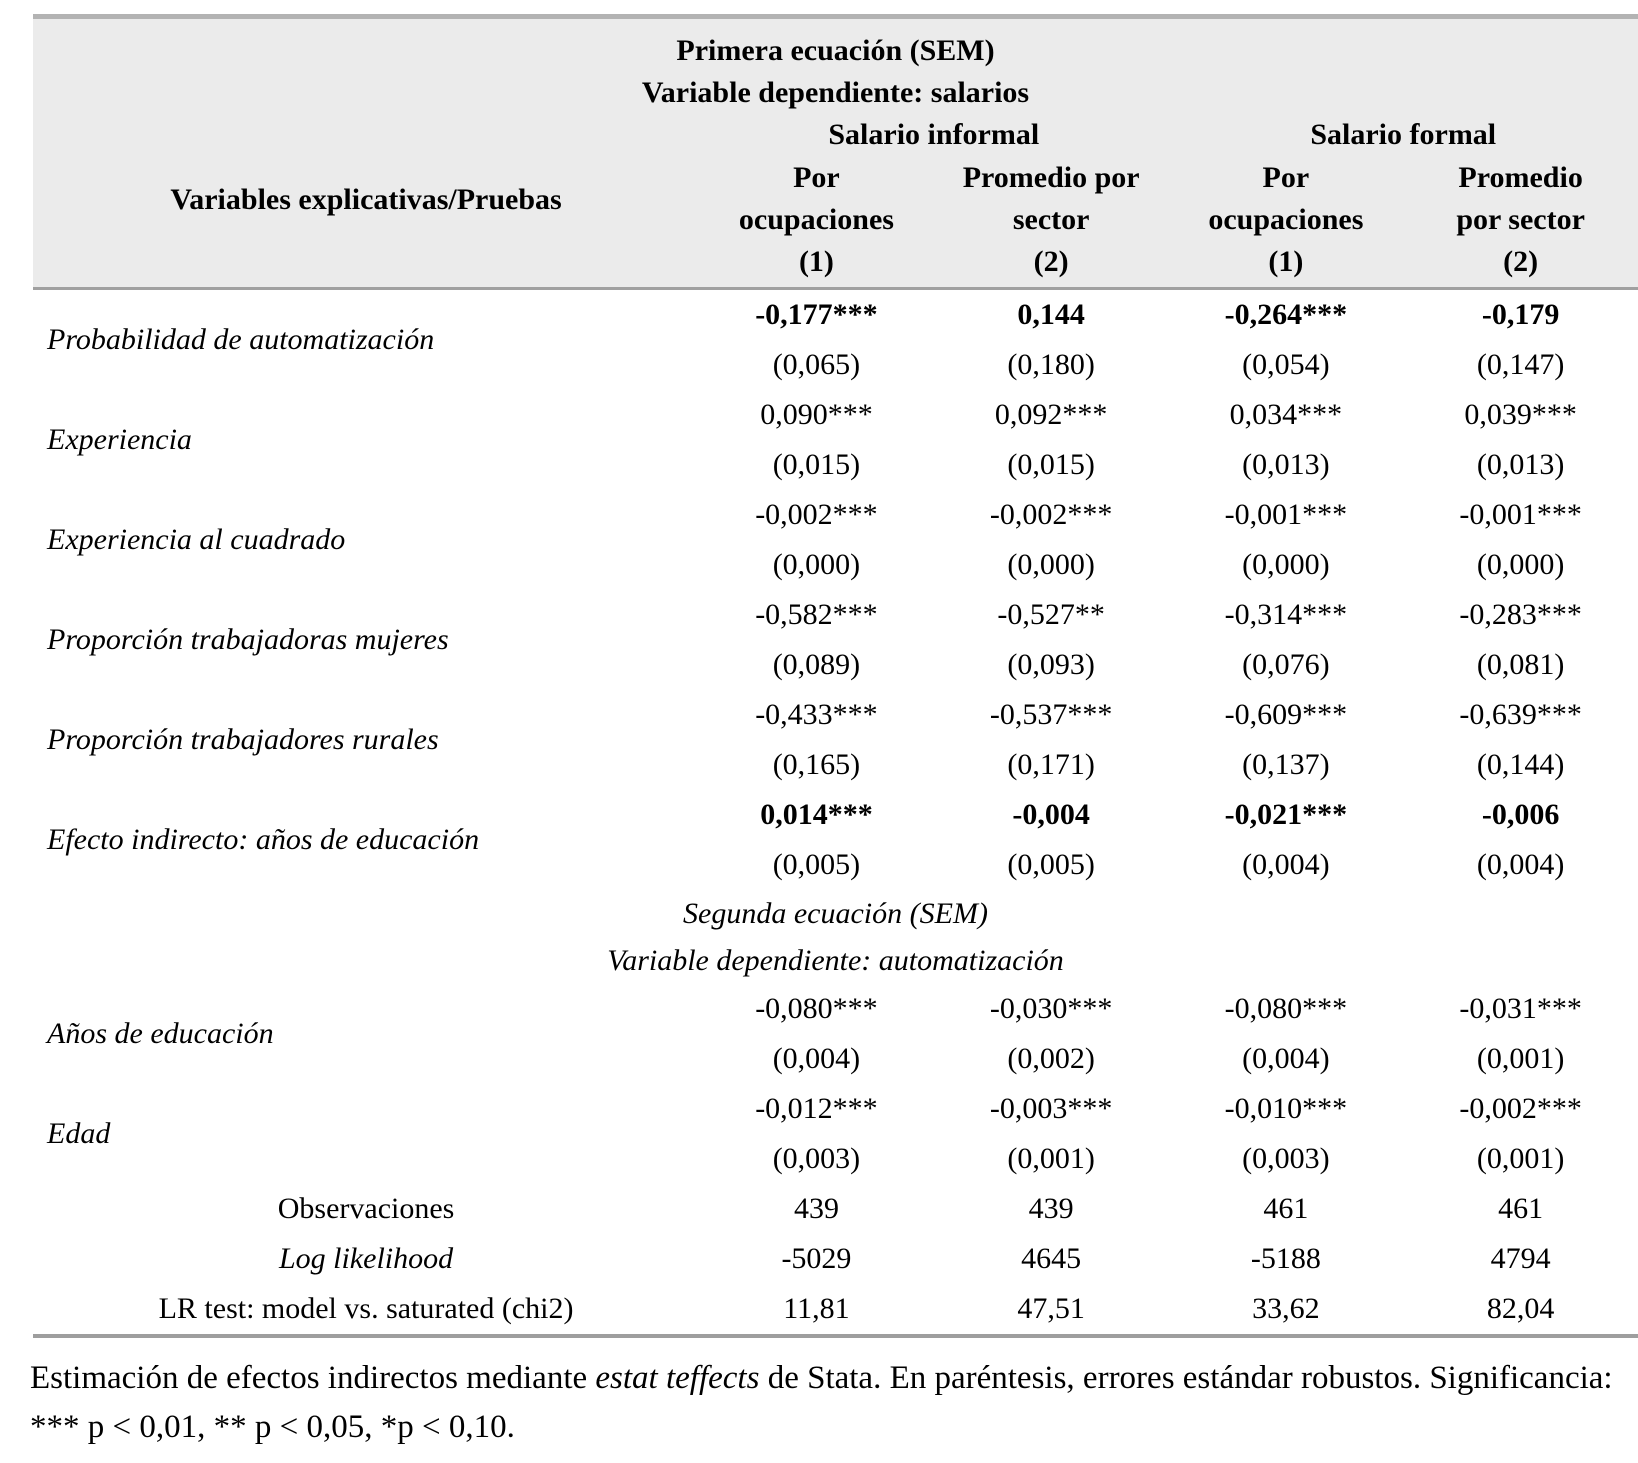 This screenshot has height=1463, width=1638. Describe the element at coordinates (79, 1133) in the screenshot. I see `row-label: Edad` at that location.